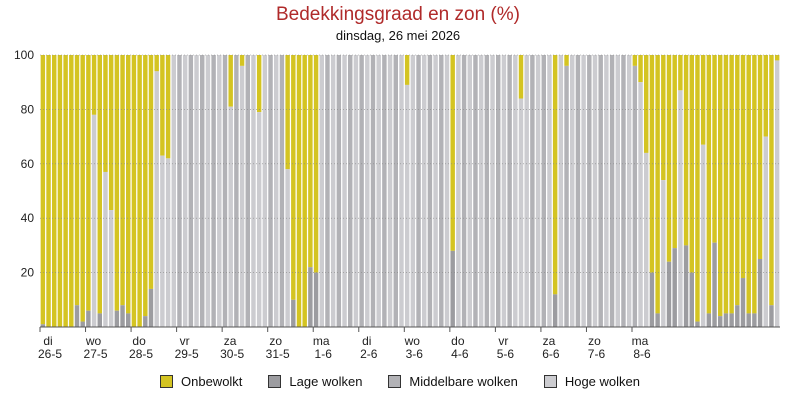 The width and height of the screenshot is (800, 400). I want to click on x-tick-date: 29-5, so click(187, 354).